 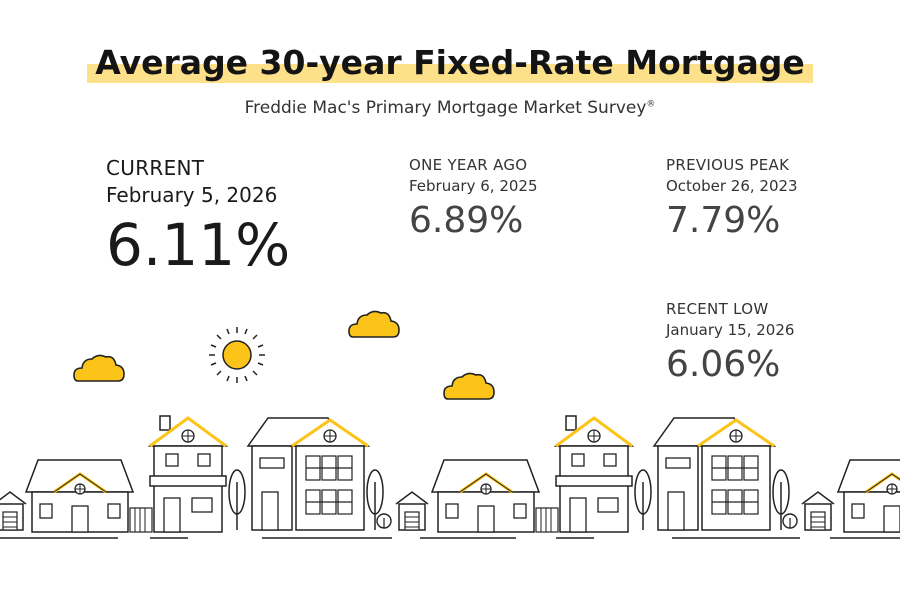 I want to click on one-year-ago-label: ONE YEAR AGO, so click(x=468, y=165).